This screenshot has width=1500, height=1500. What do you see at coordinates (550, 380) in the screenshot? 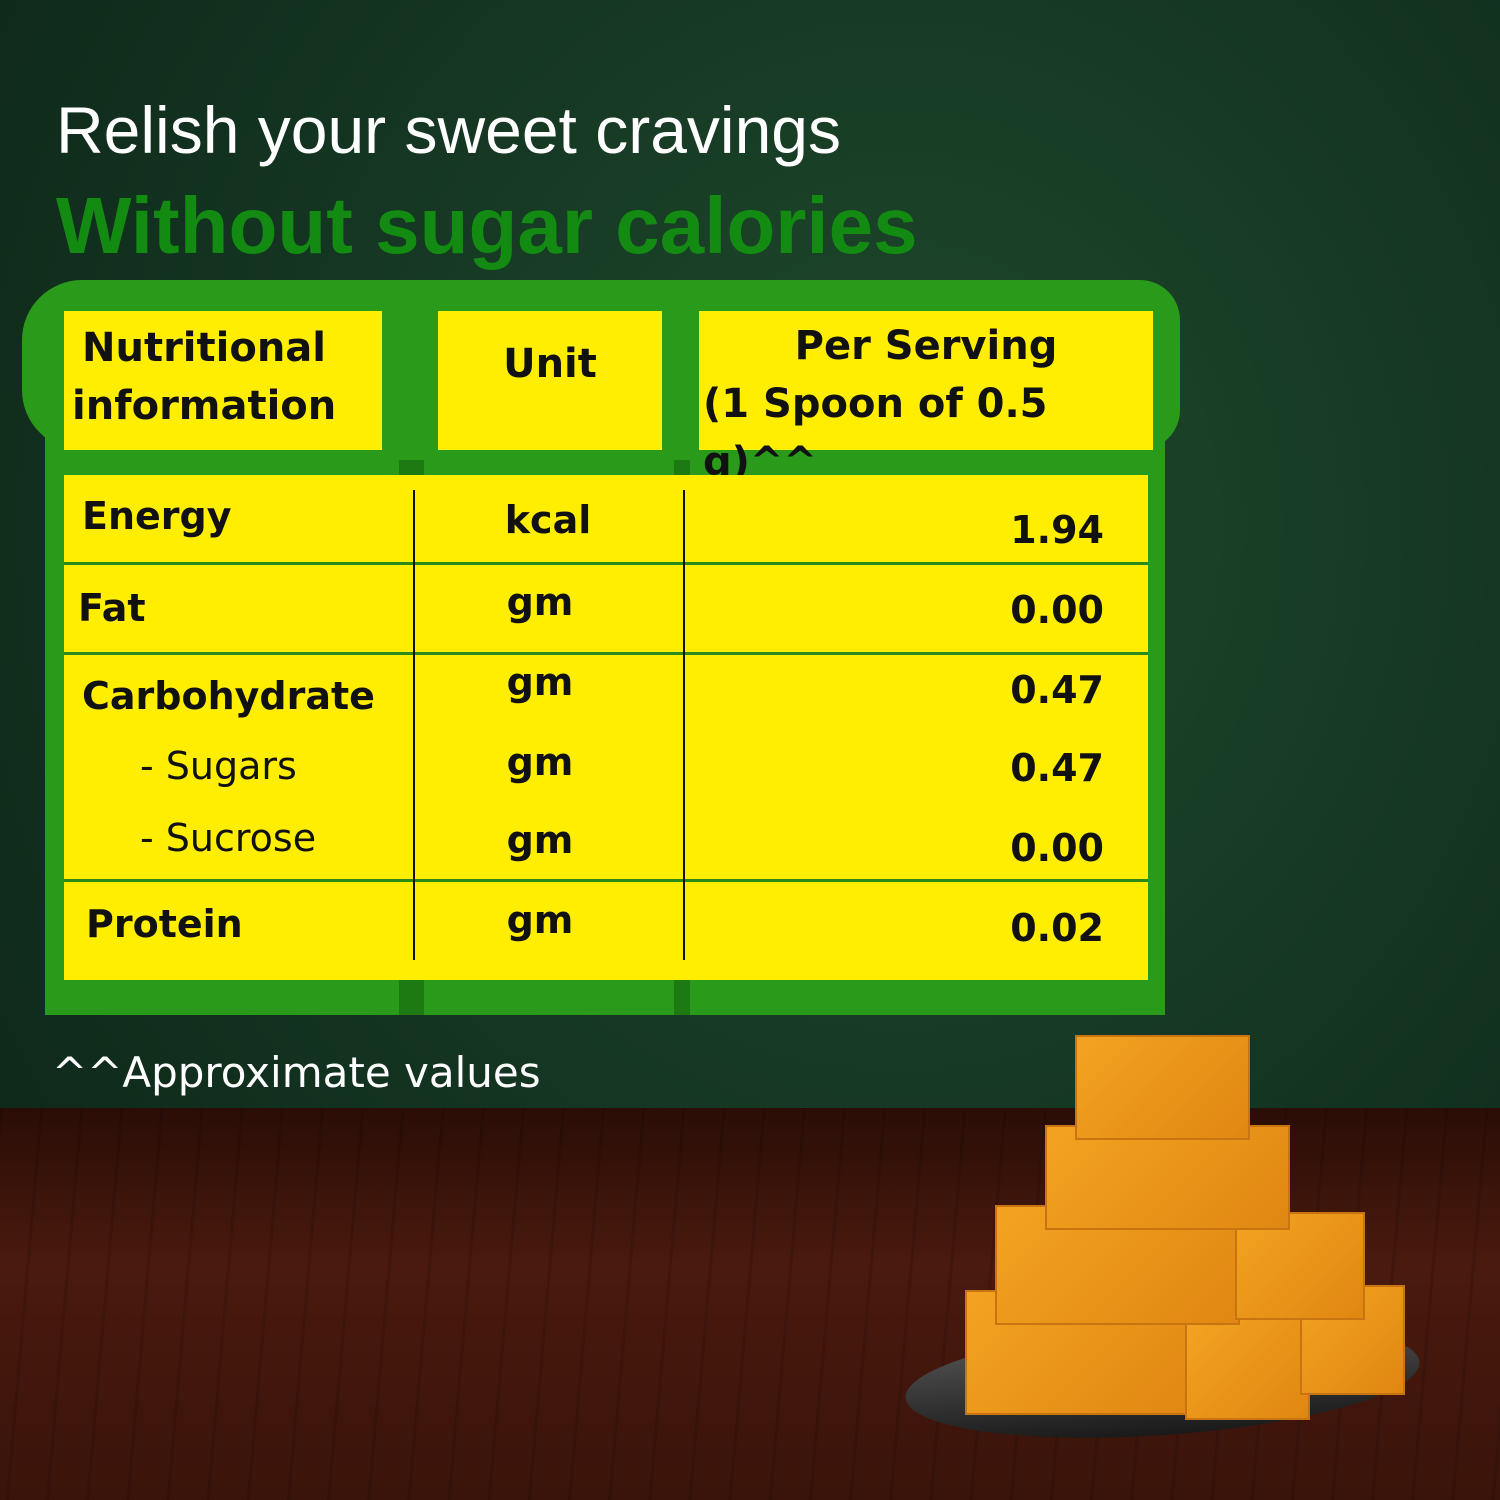
I see `header-unit: Unit` at bounding box center [550, 380].